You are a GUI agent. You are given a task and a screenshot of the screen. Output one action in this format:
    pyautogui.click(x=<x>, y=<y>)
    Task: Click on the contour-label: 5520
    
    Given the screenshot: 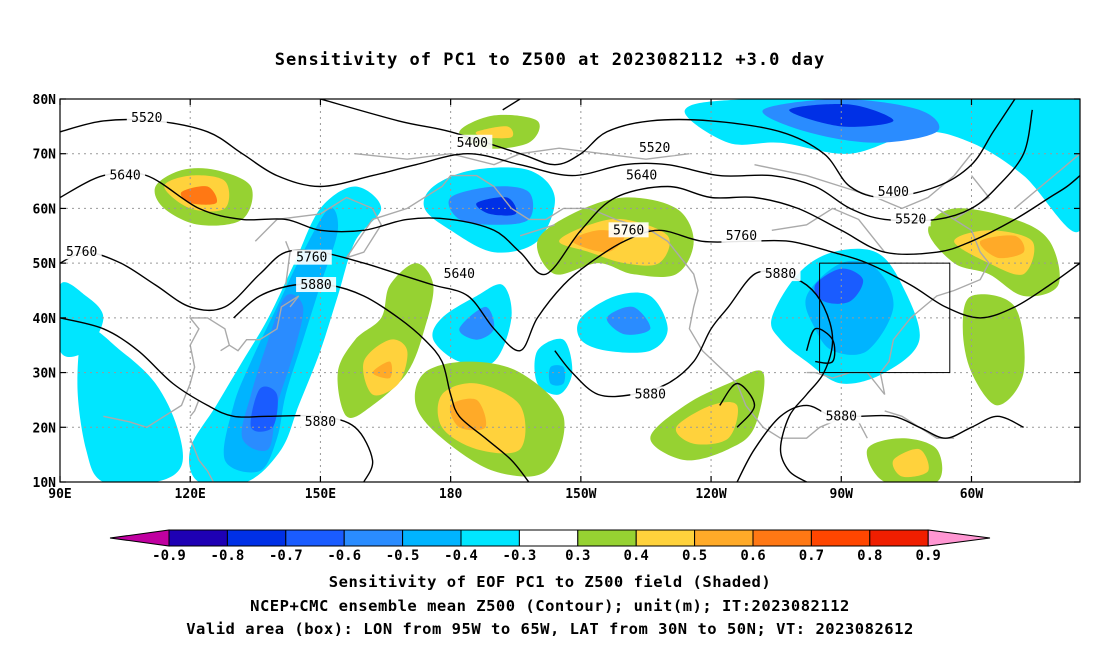 What is the action you would take?
    pyautogui.click(x=910, y=219)
    